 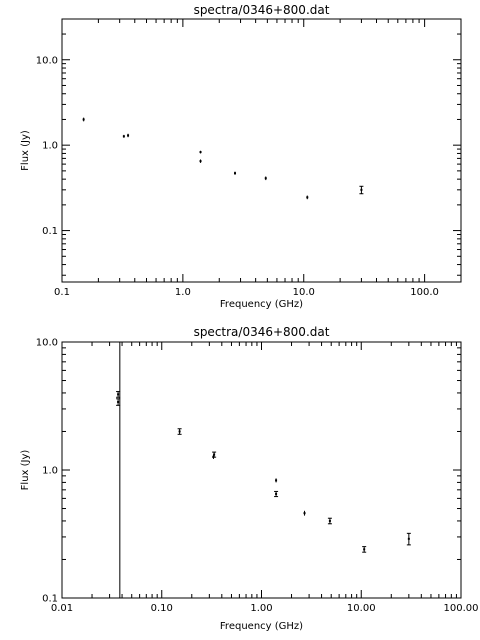 I want to click on x-tick-label: 10.0, so click(x=304, y=292).